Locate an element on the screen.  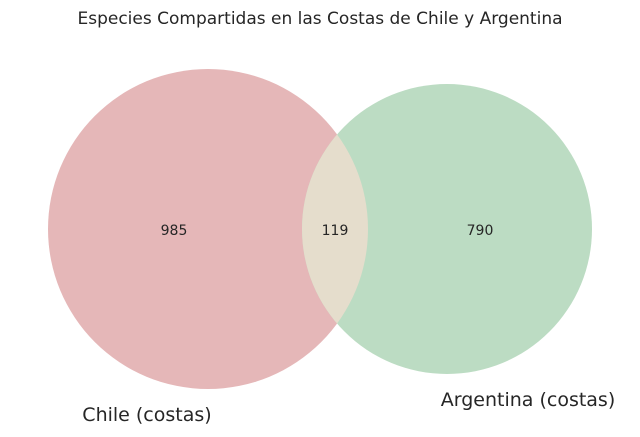
set-label-chile: Chile (costas) is located at coordinates (146, 415).